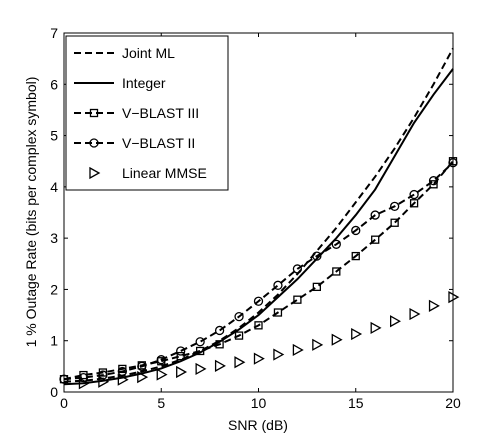 The width and height of the screenshot is (498, 446). What do you see at coordinates (54, 238) in the screenshot?
I see `y-tick-label: 3` at bounding box center [54, 238].